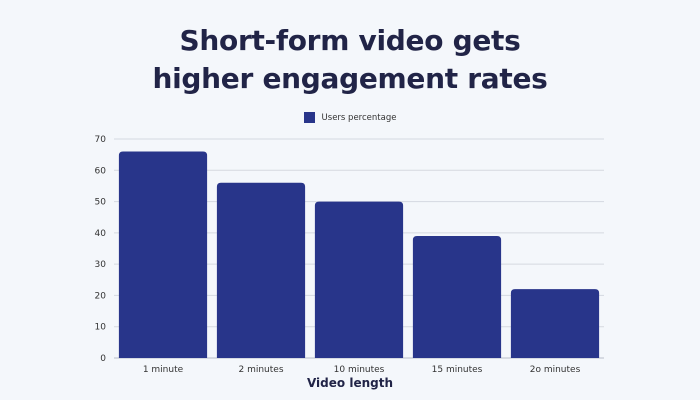  I want to click on y-tick-label: 50, so click(101, 203).